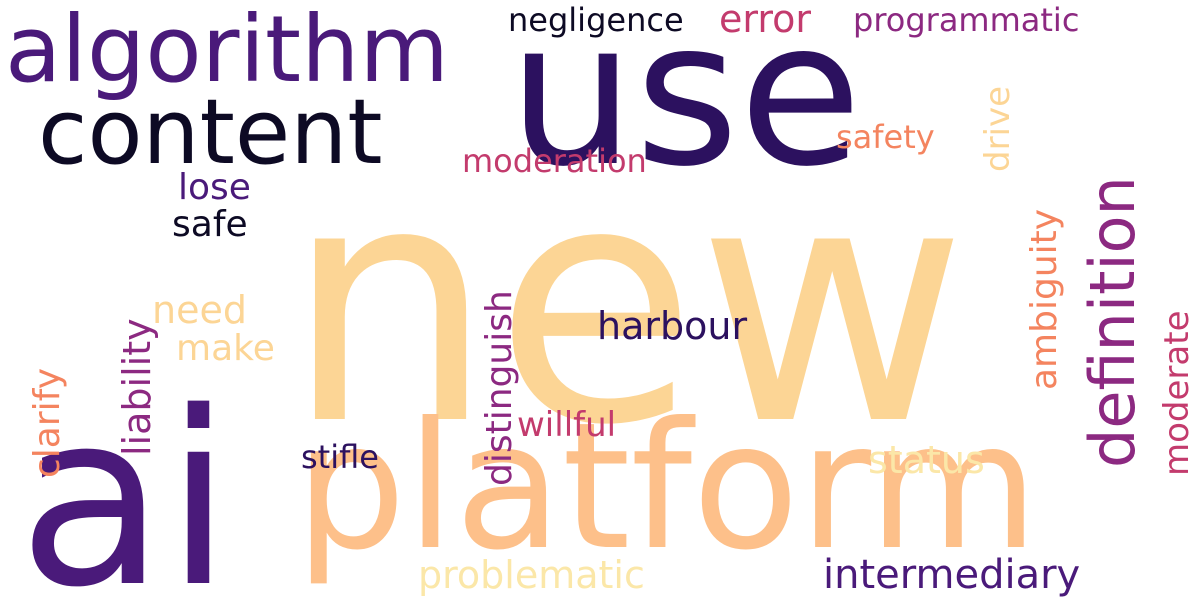 Image resolution: width=1200 pixels, height=600 pixels. I want to click on word-problematic: problematic, so click(531, 575).